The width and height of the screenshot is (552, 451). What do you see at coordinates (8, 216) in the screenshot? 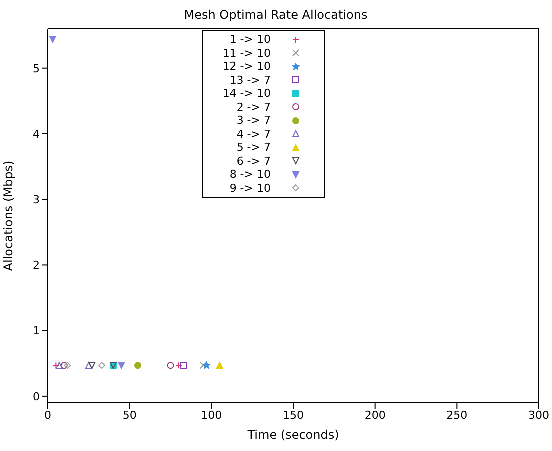
I see `y-axis-title: Allocations (Mbps)` at bounding box center [8, 216].